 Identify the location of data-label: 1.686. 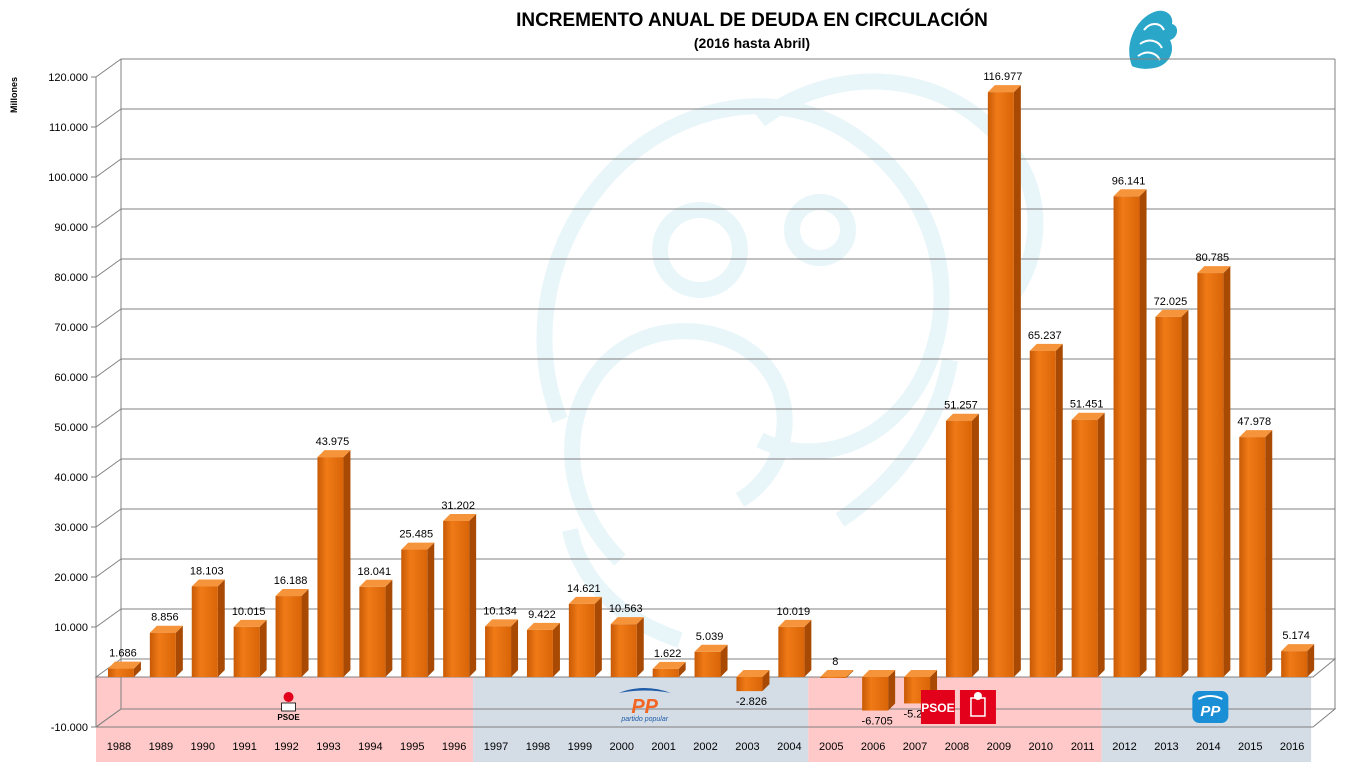
(123, 654).